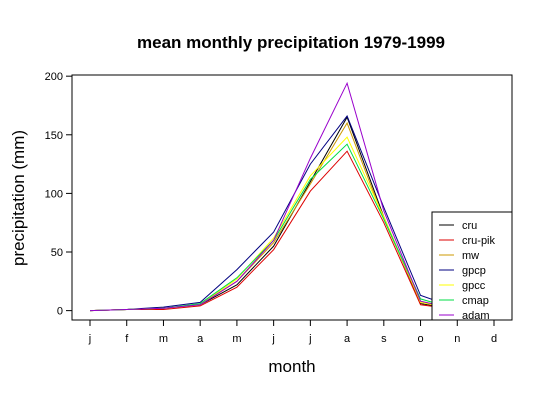 The width and height of the screenshot is (550, 417). I want to click on legend-box, so click(472, 266).